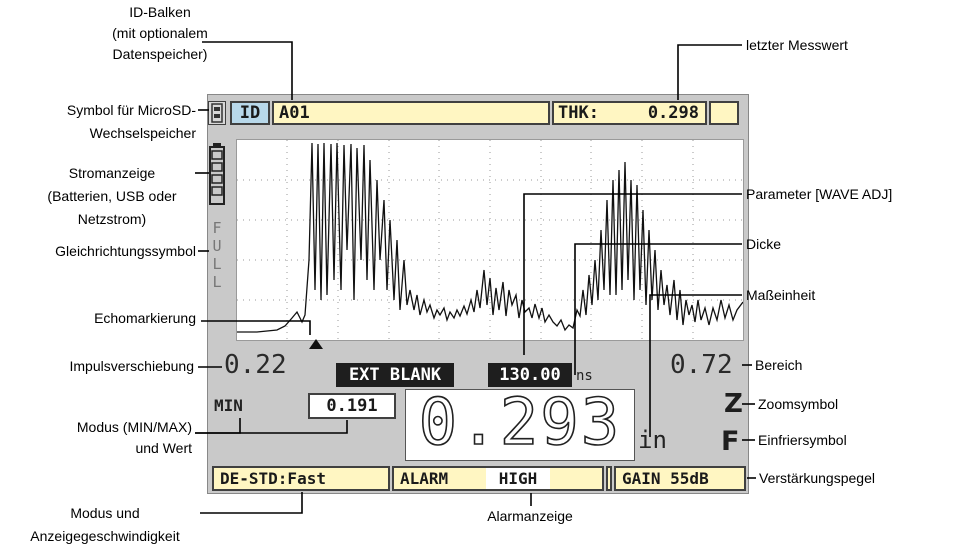 The width and height of the screenshot is (957, 551). I want to click on zoom-icon: Z, so click(733, 404).